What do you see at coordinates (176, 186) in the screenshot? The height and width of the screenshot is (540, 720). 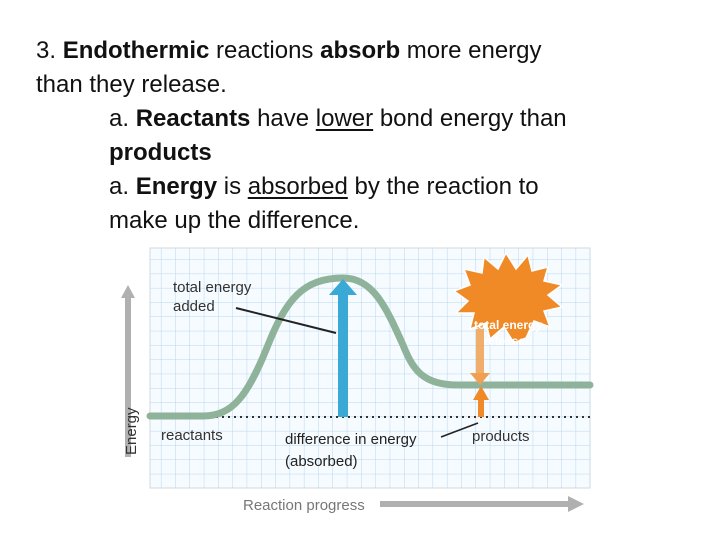 I see `term-energy: Energy` at bounding box center [176, 186].